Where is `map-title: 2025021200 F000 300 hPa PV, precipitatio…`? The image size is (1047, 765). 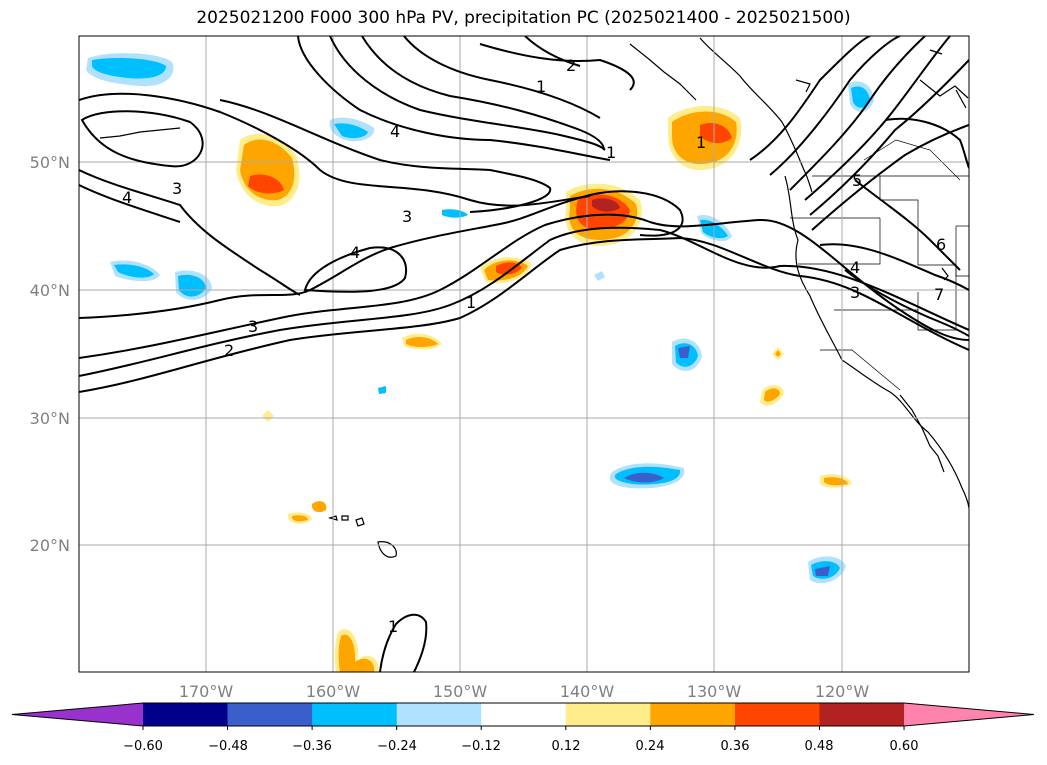 map-title: 2025021200 F000 300 hPa PV, precipitatio… is located at coordinates (523, 18).